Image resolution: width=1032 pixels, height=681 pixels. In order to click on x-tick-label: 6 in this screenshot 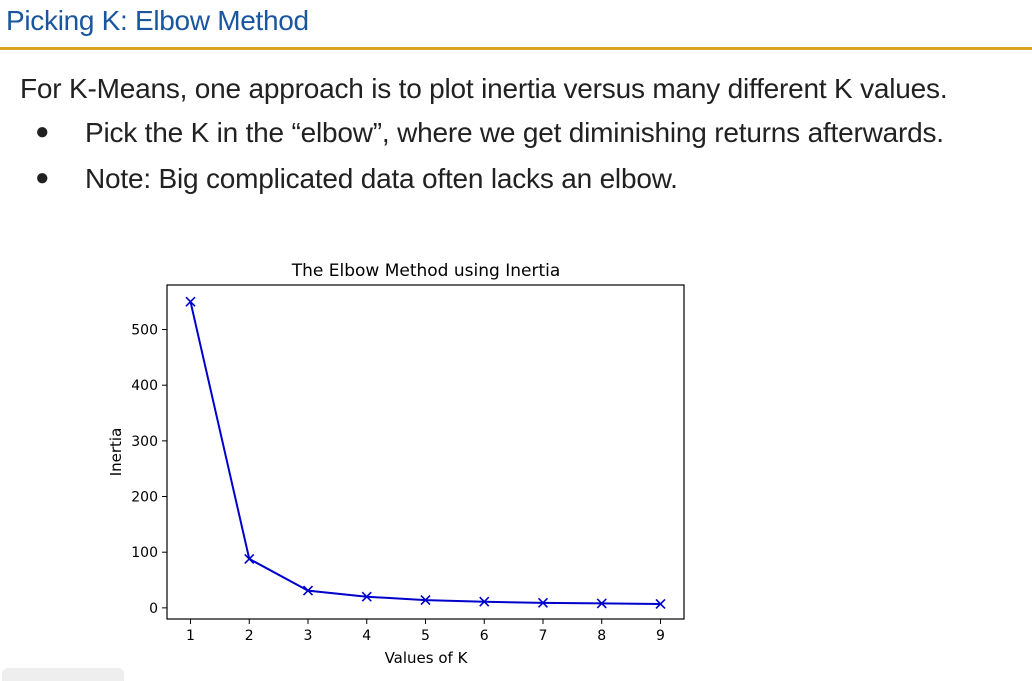, I will do `click(484, 636)`.